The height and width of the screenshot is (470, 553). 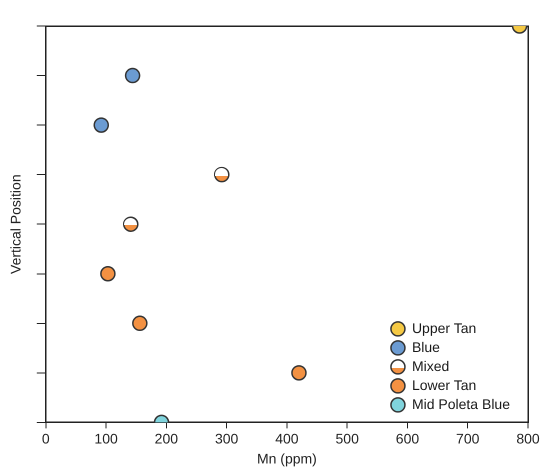 What do you see at coordinates (15, 224) in the screenshot?
I see `y-axis-title: Vertical Position` at bounding box center [15, 224].